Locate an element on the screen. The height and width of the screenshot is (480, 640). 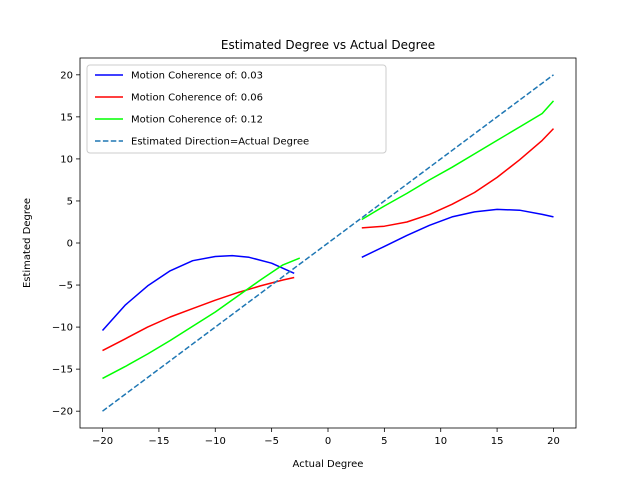
y-tick-label: 10 is located at coordinates (66, 159).